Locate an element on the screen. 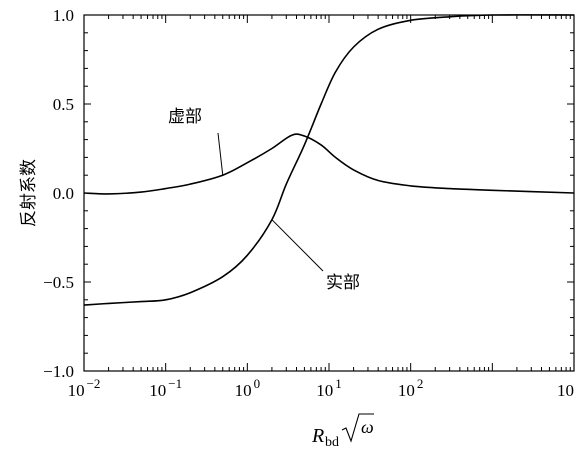 Image resolution: width=583 pixels, height=459 pixels. x-axis-label-main: R is located at coordinates (317, 436).